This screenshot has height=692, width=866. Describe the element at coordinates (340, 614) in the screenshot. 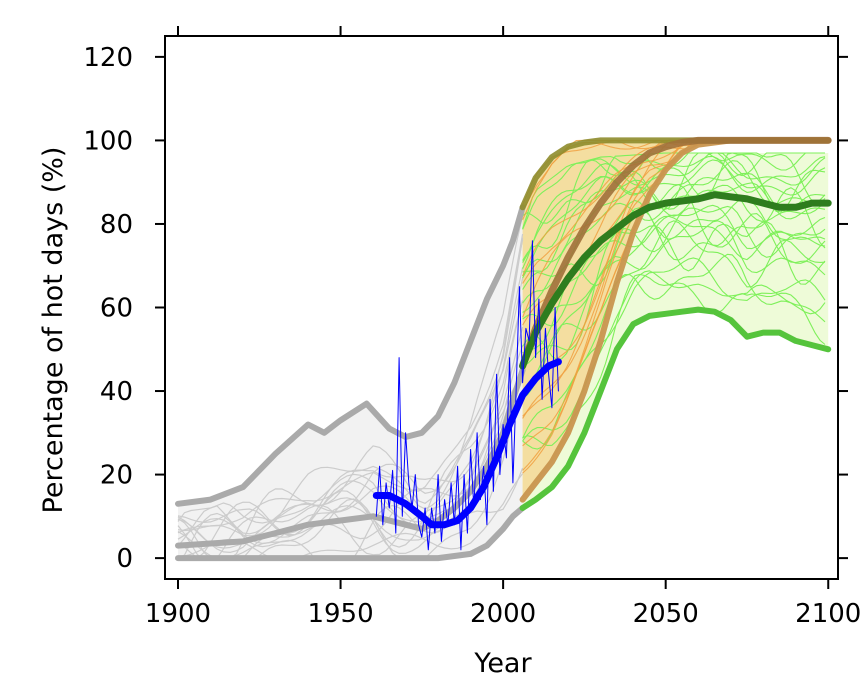

I see `x-tick-label: 1950` at that location.